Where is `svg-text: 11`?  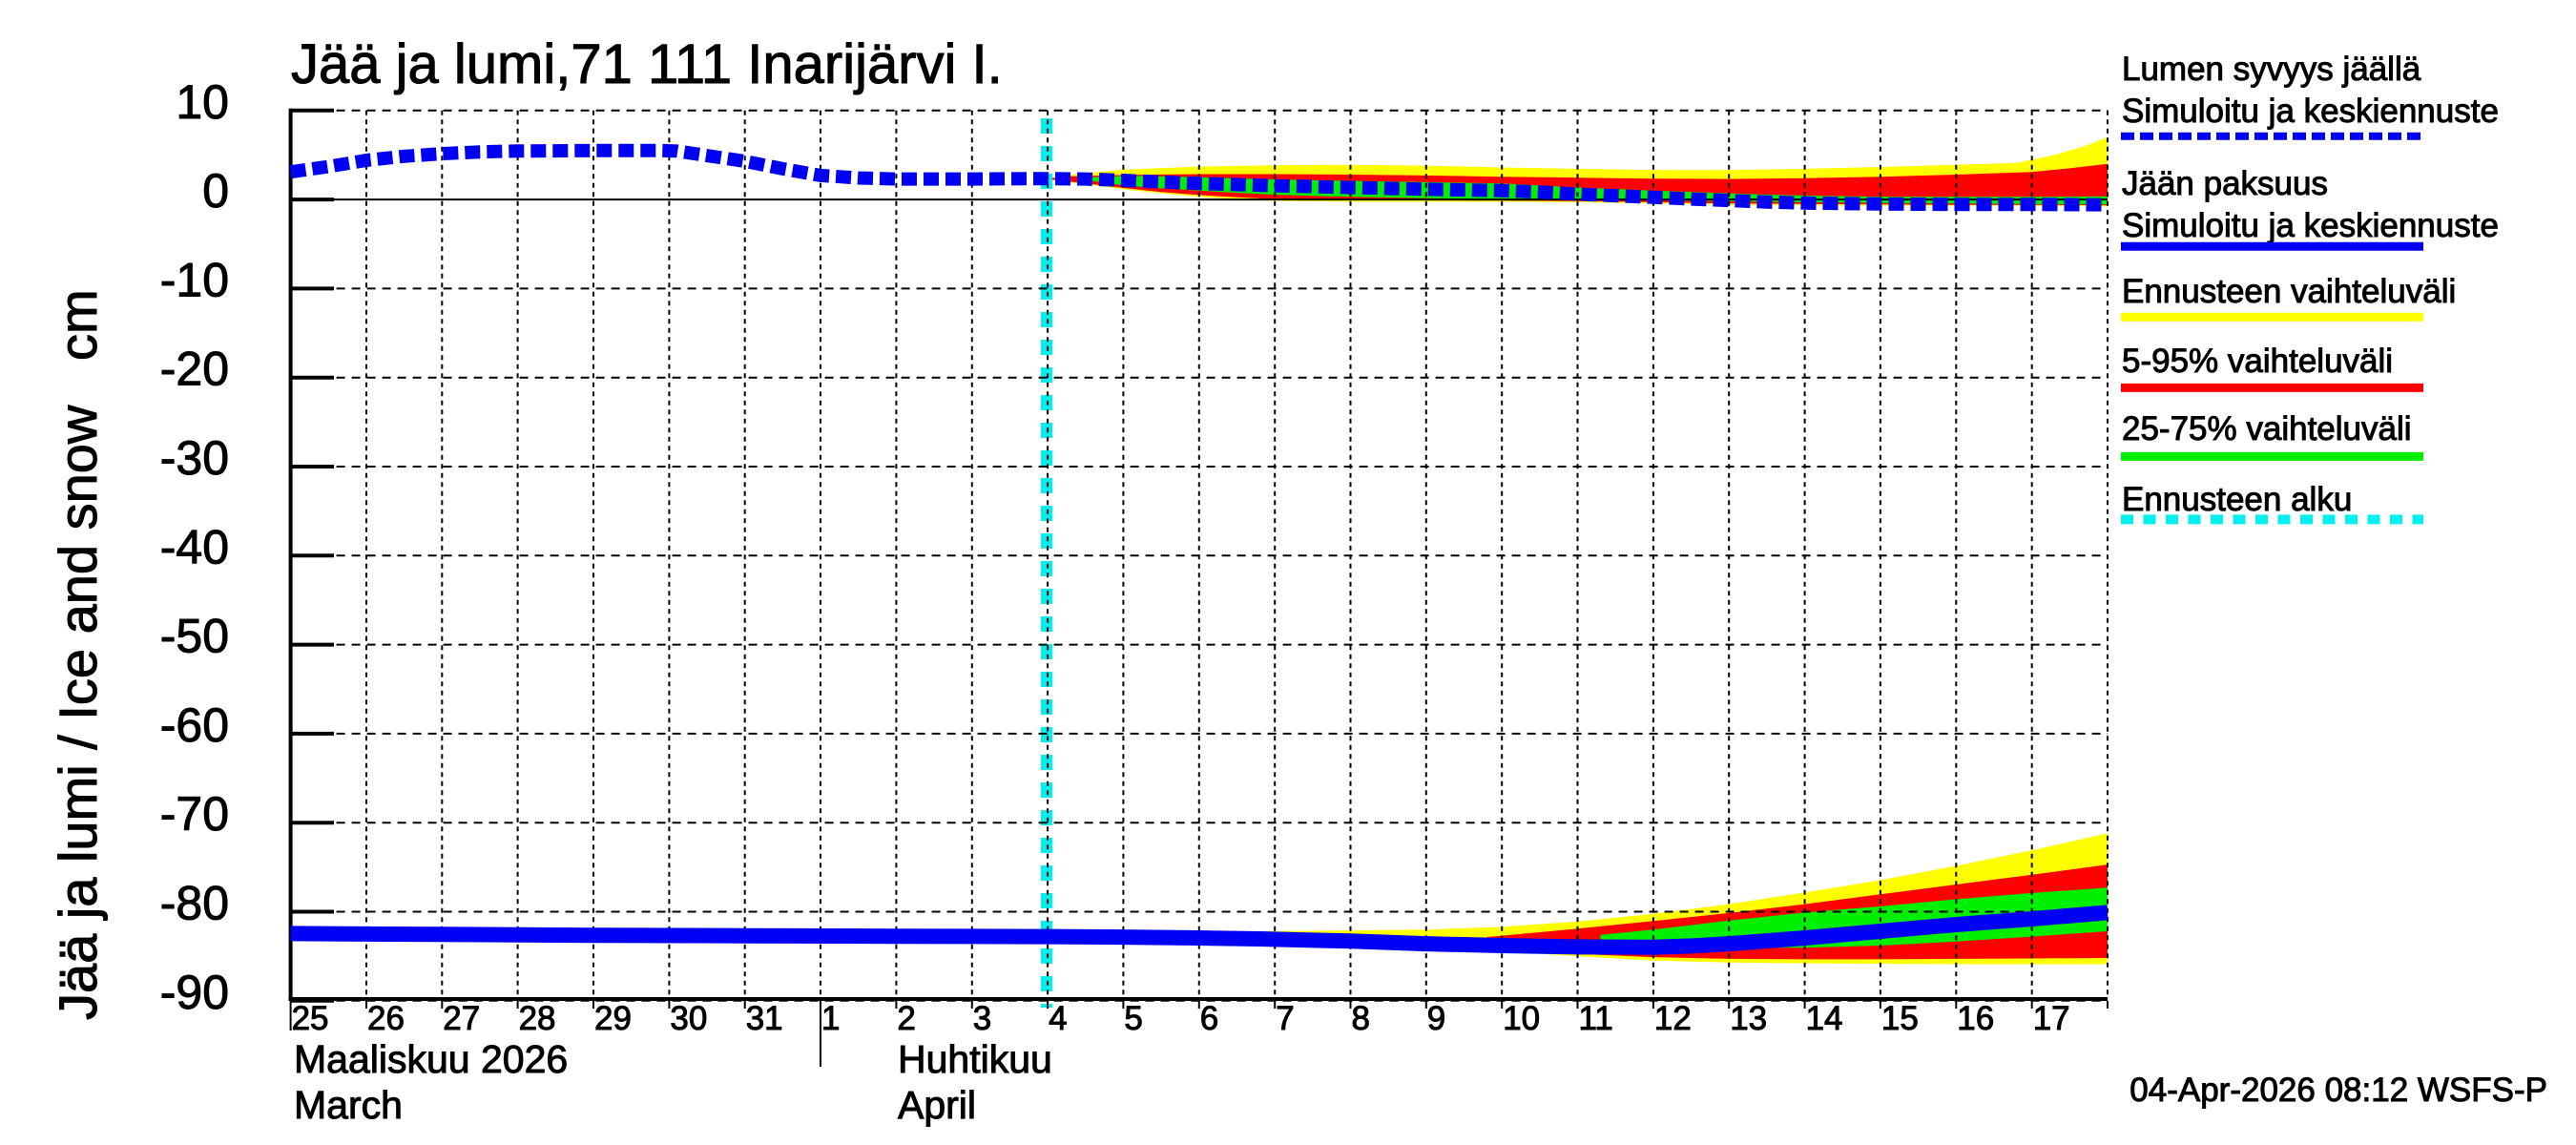
svg-text: 11 is located at coordinates (1596, 1018).